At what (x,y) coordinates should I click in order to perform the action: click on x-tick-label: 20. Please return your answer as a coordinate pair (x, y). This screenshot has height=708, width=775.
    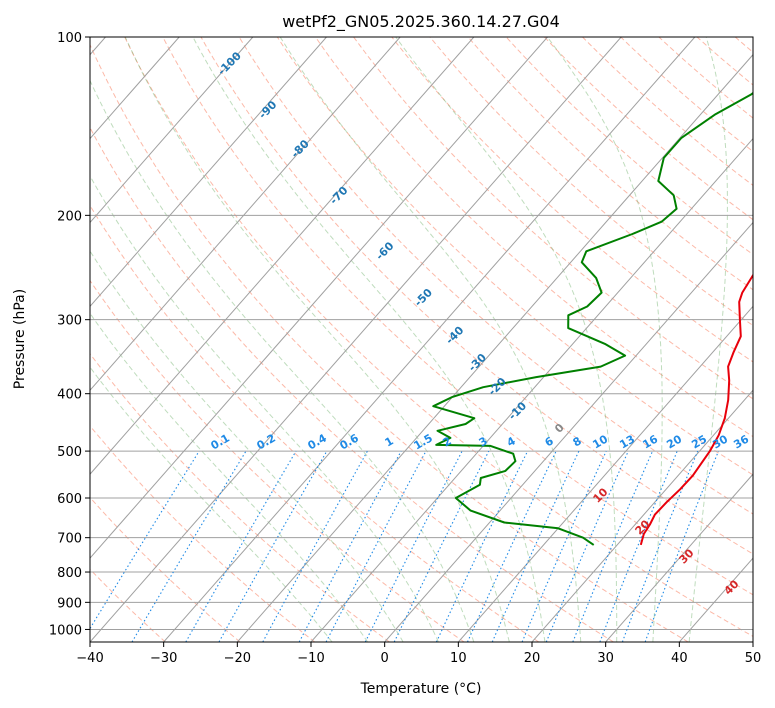
    Looking at the image, I should click on (532, 658).